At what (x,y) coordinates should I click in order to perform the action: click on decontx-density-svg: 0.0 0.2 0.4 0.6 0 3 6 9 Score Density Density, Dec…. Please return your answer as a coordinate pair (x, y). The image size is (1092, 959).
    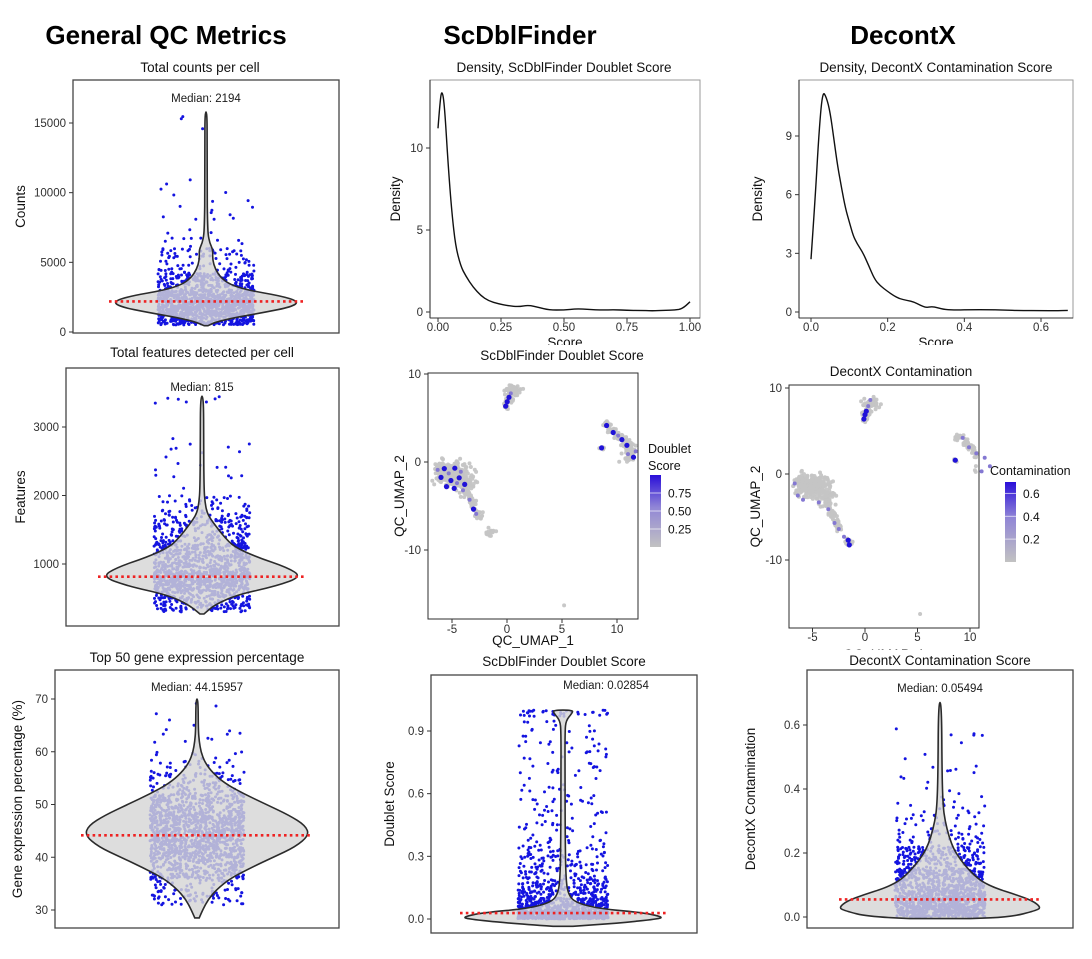
    Looking at the image, I should click on (912, 202).